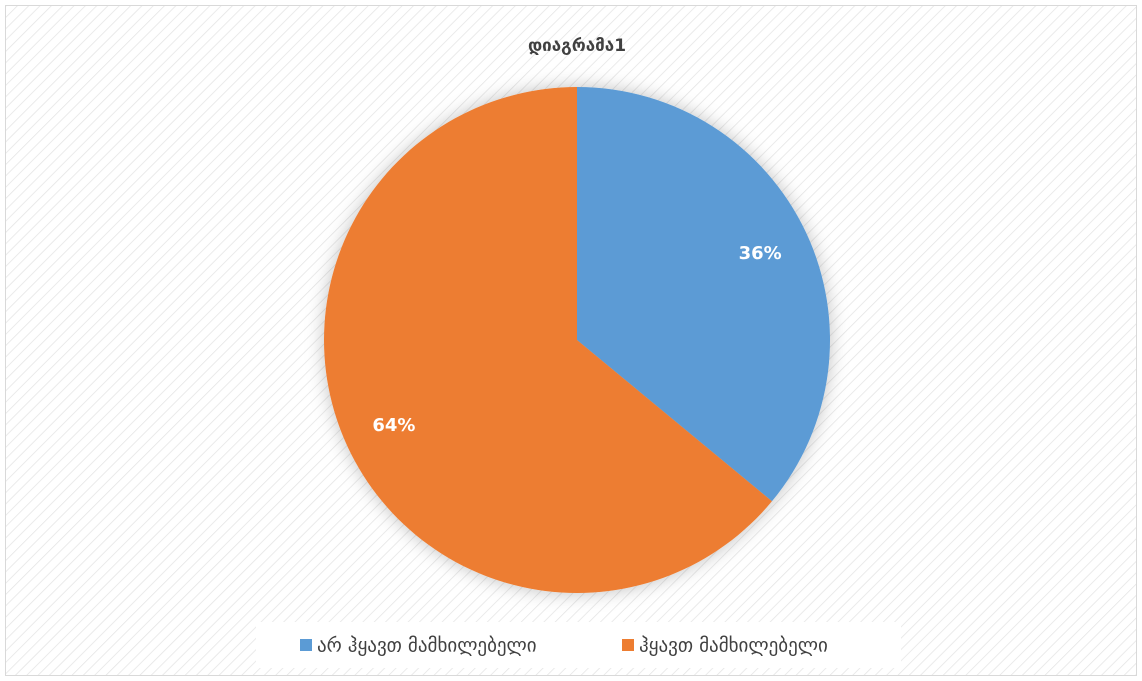 This screenshot has height=681, width=1142. Describe the element at coordinates (704, 294) in the screenshot. I see `pie-slice` at that location.